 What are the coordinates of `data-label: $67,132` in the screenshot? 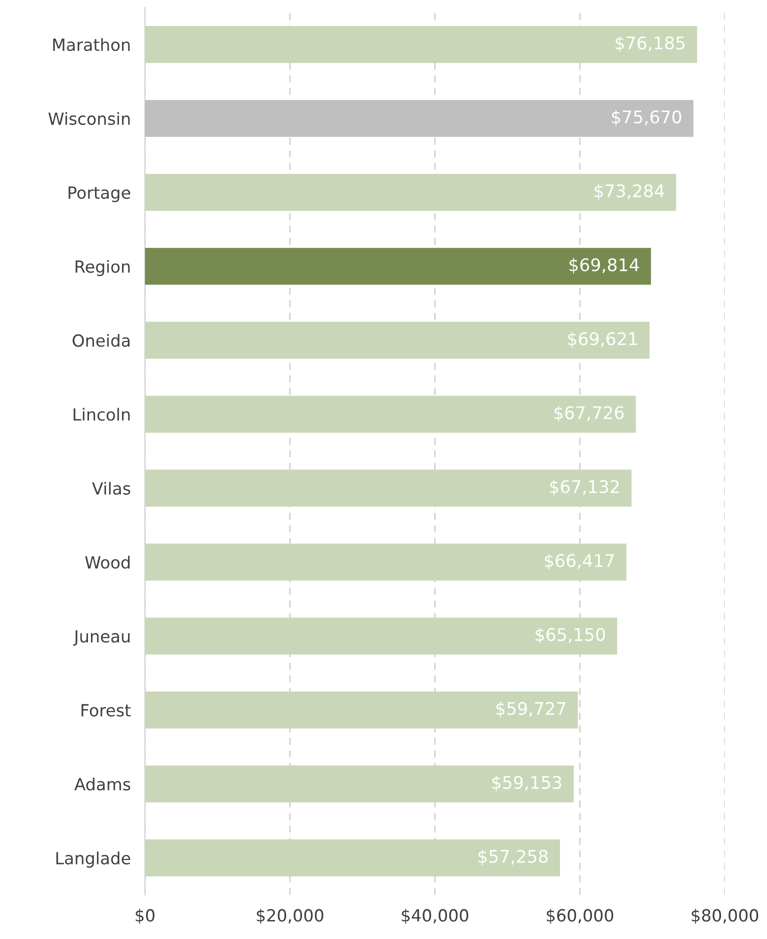 It's located at (584, 488).